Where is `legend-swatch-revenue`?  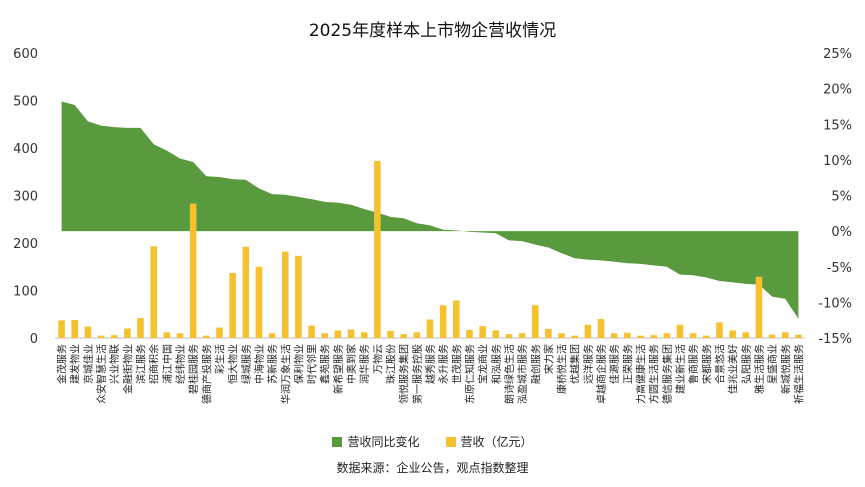
legend-swatch-revenue is located at coordinates (450, 441).